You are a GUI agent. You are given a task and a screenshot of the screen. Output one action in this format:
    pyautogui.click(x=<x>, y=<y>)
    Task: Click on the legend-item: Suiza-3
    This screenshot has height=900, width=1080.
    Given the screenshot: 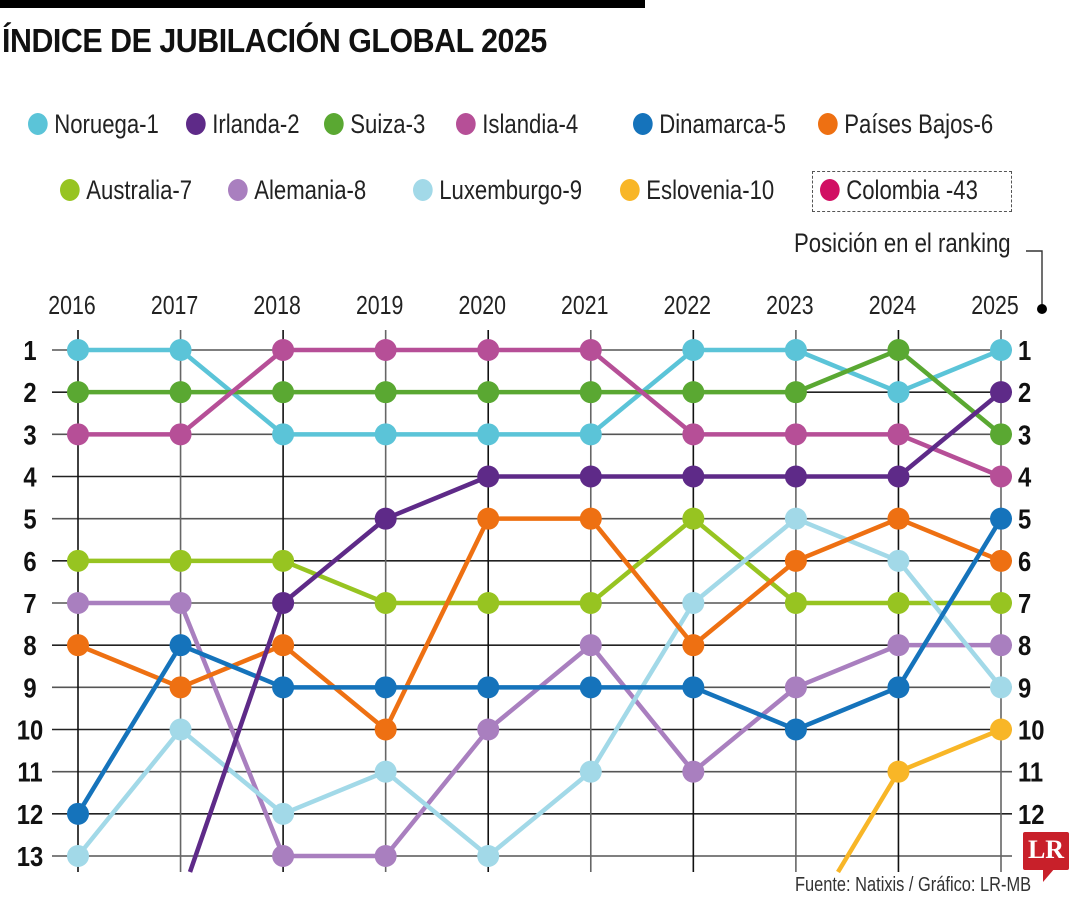 What is the action you would take?
    pyautogui.click(x=374, y=124)
    